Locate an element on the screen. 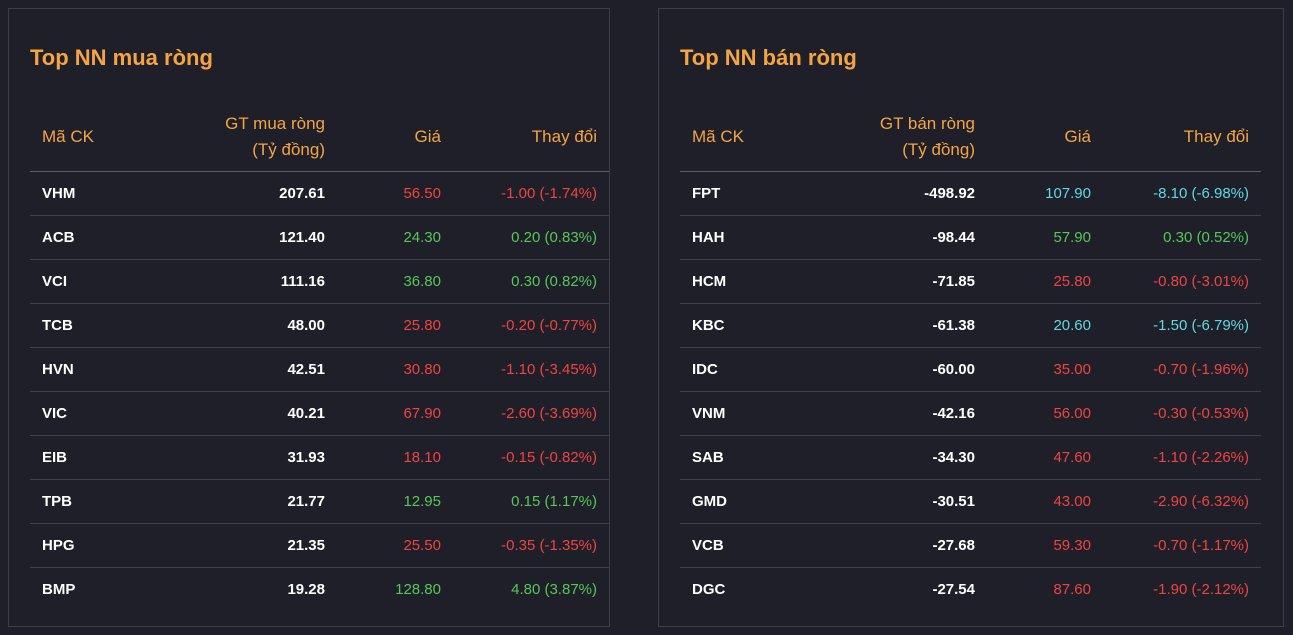  stock-code: VIC is located at coordinates (108, 413).